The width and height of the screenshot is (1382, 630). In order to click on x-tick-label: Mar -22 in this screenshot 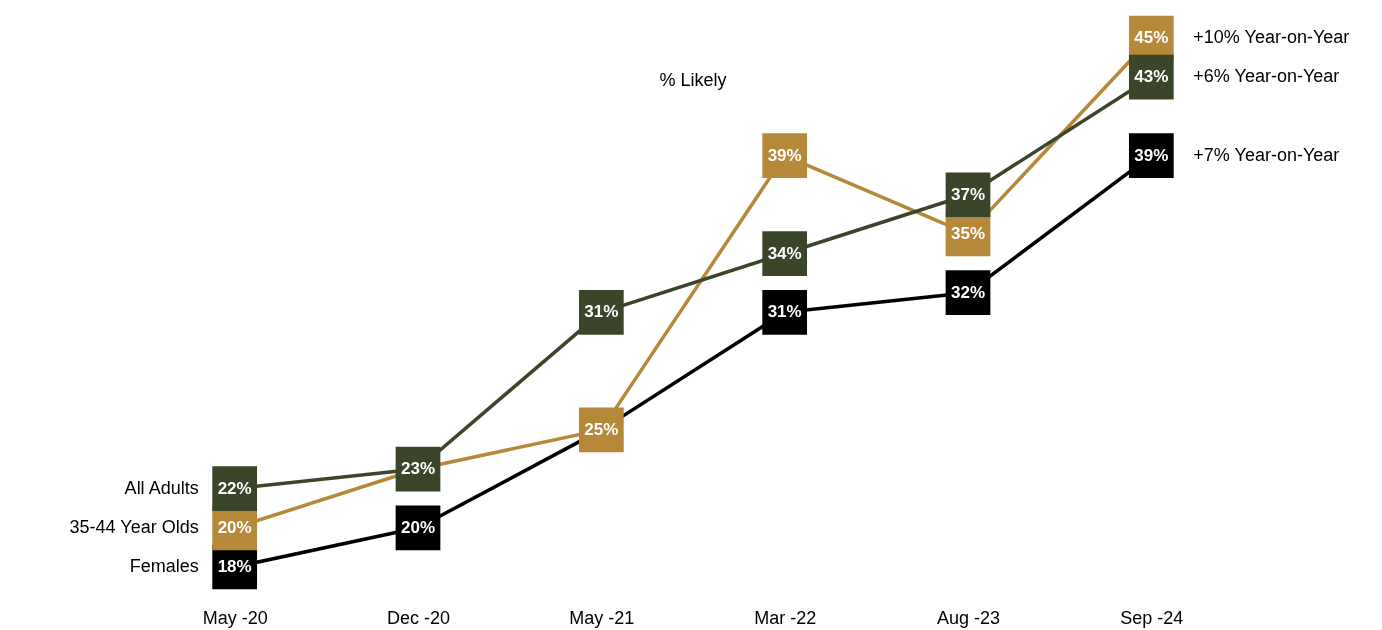, I will do `click(785, 617)`.